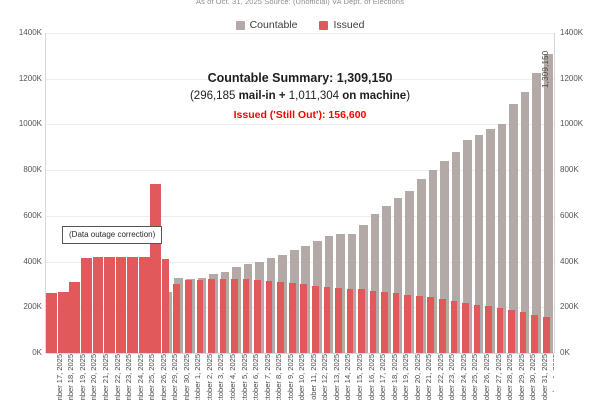 This screenshot has width=600, height=400. What do you see at coordinates (341, 25) in the screenshot?
I see `legend-item-issued: Issued` at bounding box center [341, 25].